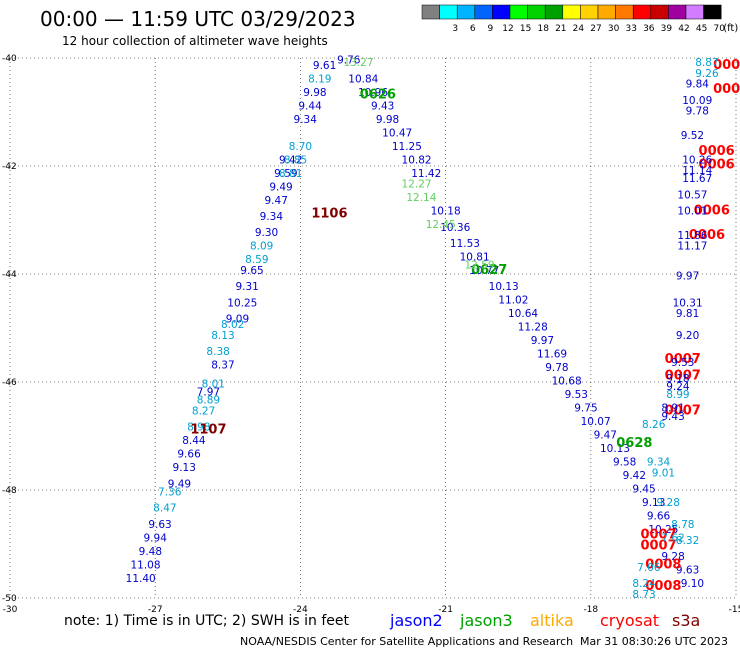 The image size is (740, 650). I want to click on wave-height-label: 9.18, so click(677, 379).